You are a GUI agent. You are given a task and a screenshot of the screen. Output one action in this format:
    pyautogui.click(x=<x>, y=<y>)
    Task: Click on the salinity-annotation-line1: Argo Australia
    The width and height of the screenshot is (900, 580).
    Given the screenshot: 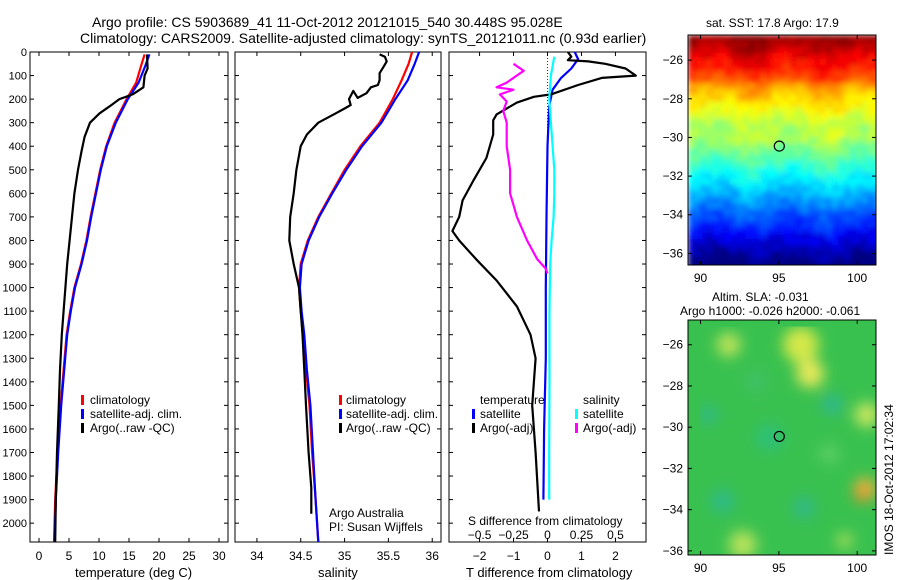 What is the action you would take?
    pyautogui.click(x=366, y=513)
    